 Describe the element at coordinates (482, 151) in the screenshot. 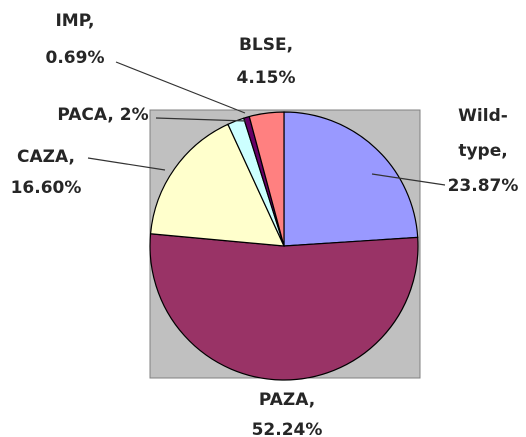

I see `category-label: type,` at that location.